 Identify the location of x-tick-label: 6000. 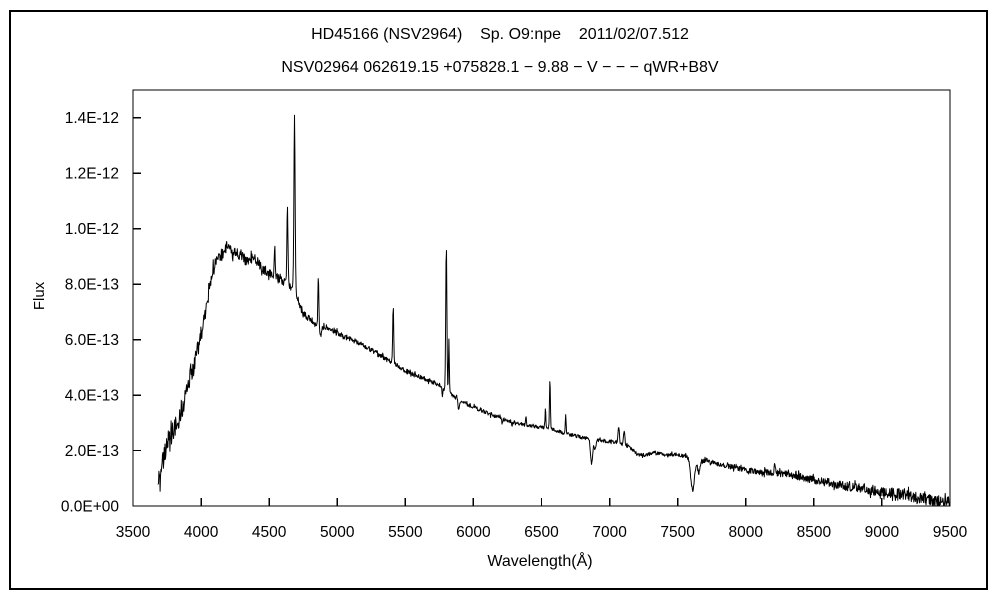
(473, 532).